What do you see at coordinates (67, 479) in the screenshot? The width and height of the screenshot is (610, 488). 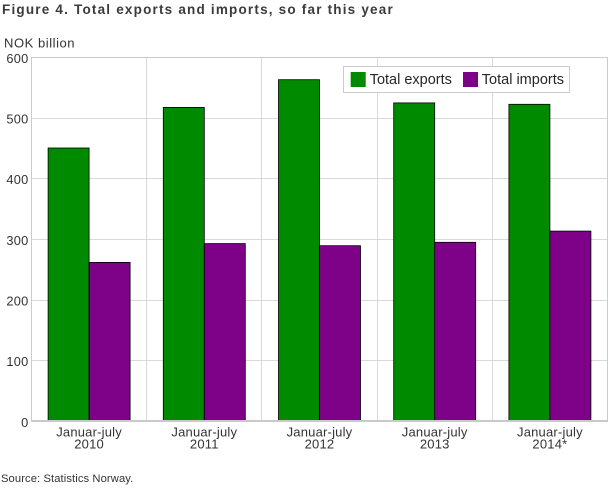 I see `svg-text: Source: Statistics Norway.` at bounding box center [67, 479].